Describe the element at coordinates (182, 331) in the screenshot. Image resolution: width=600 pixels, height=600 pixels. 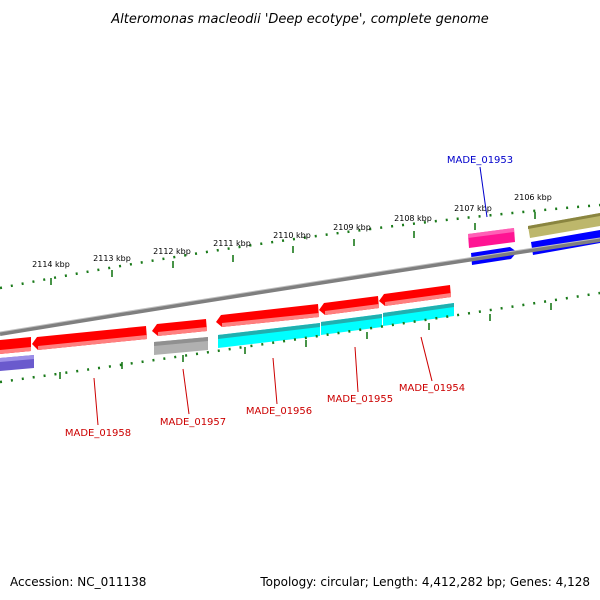
I see `gene-made-01957-shade` at that location.